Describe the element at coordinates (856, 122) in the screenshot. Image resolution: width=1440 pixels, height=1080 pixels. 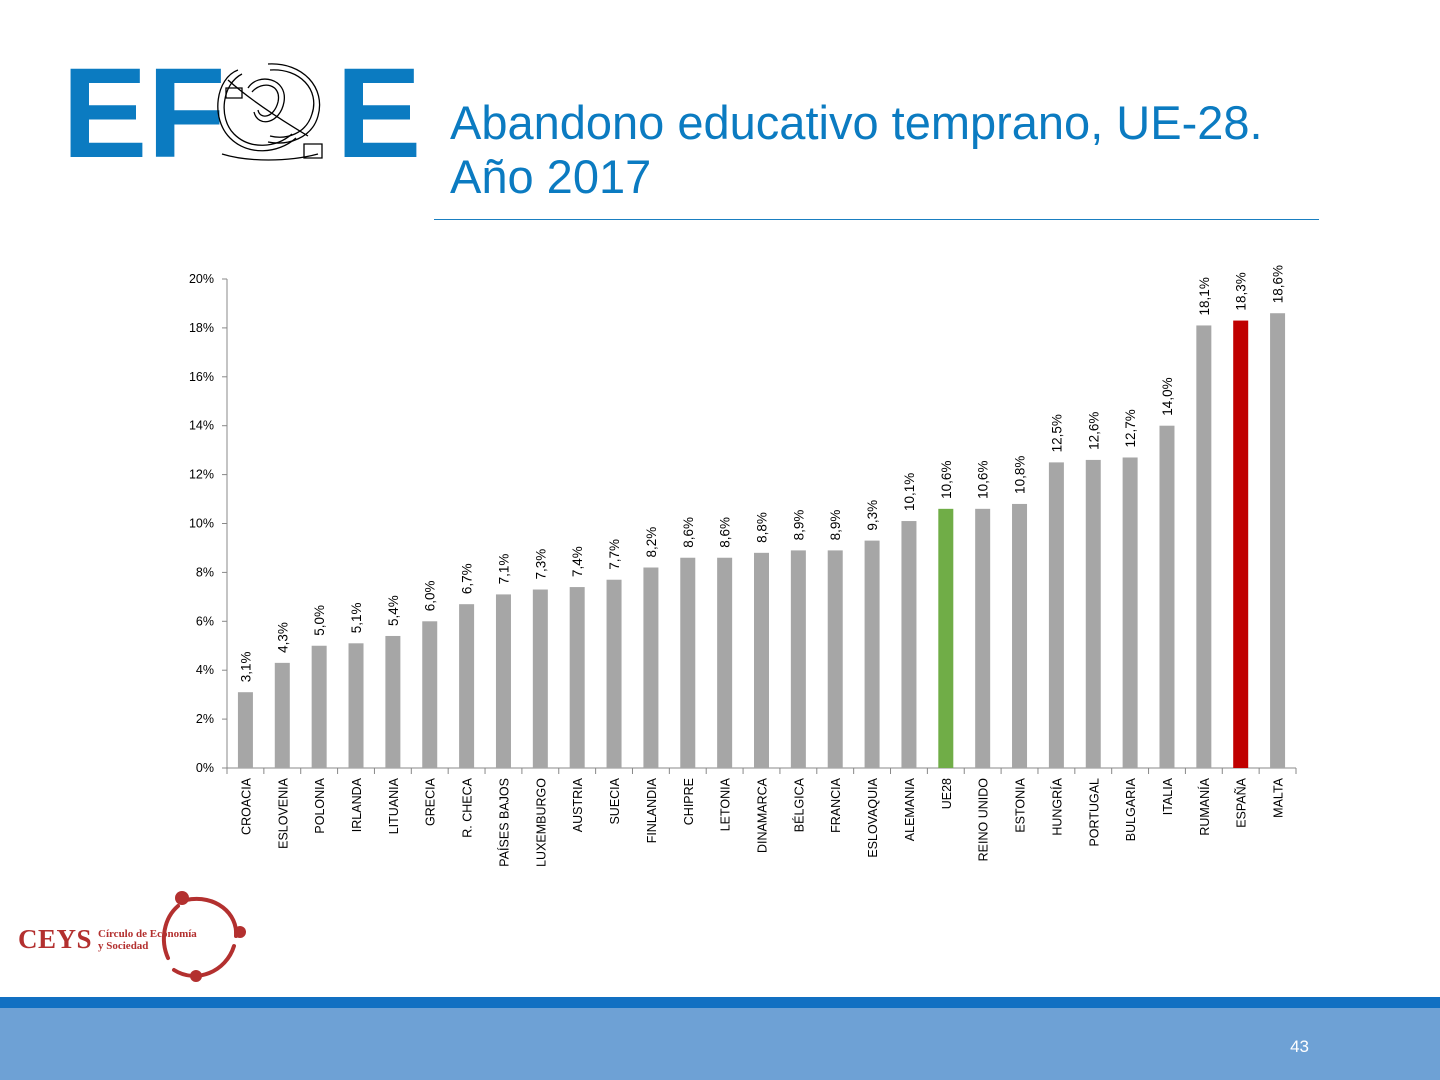
I see `slide-title-line1: Abandono educativo temprano, UE-28.` at that location.